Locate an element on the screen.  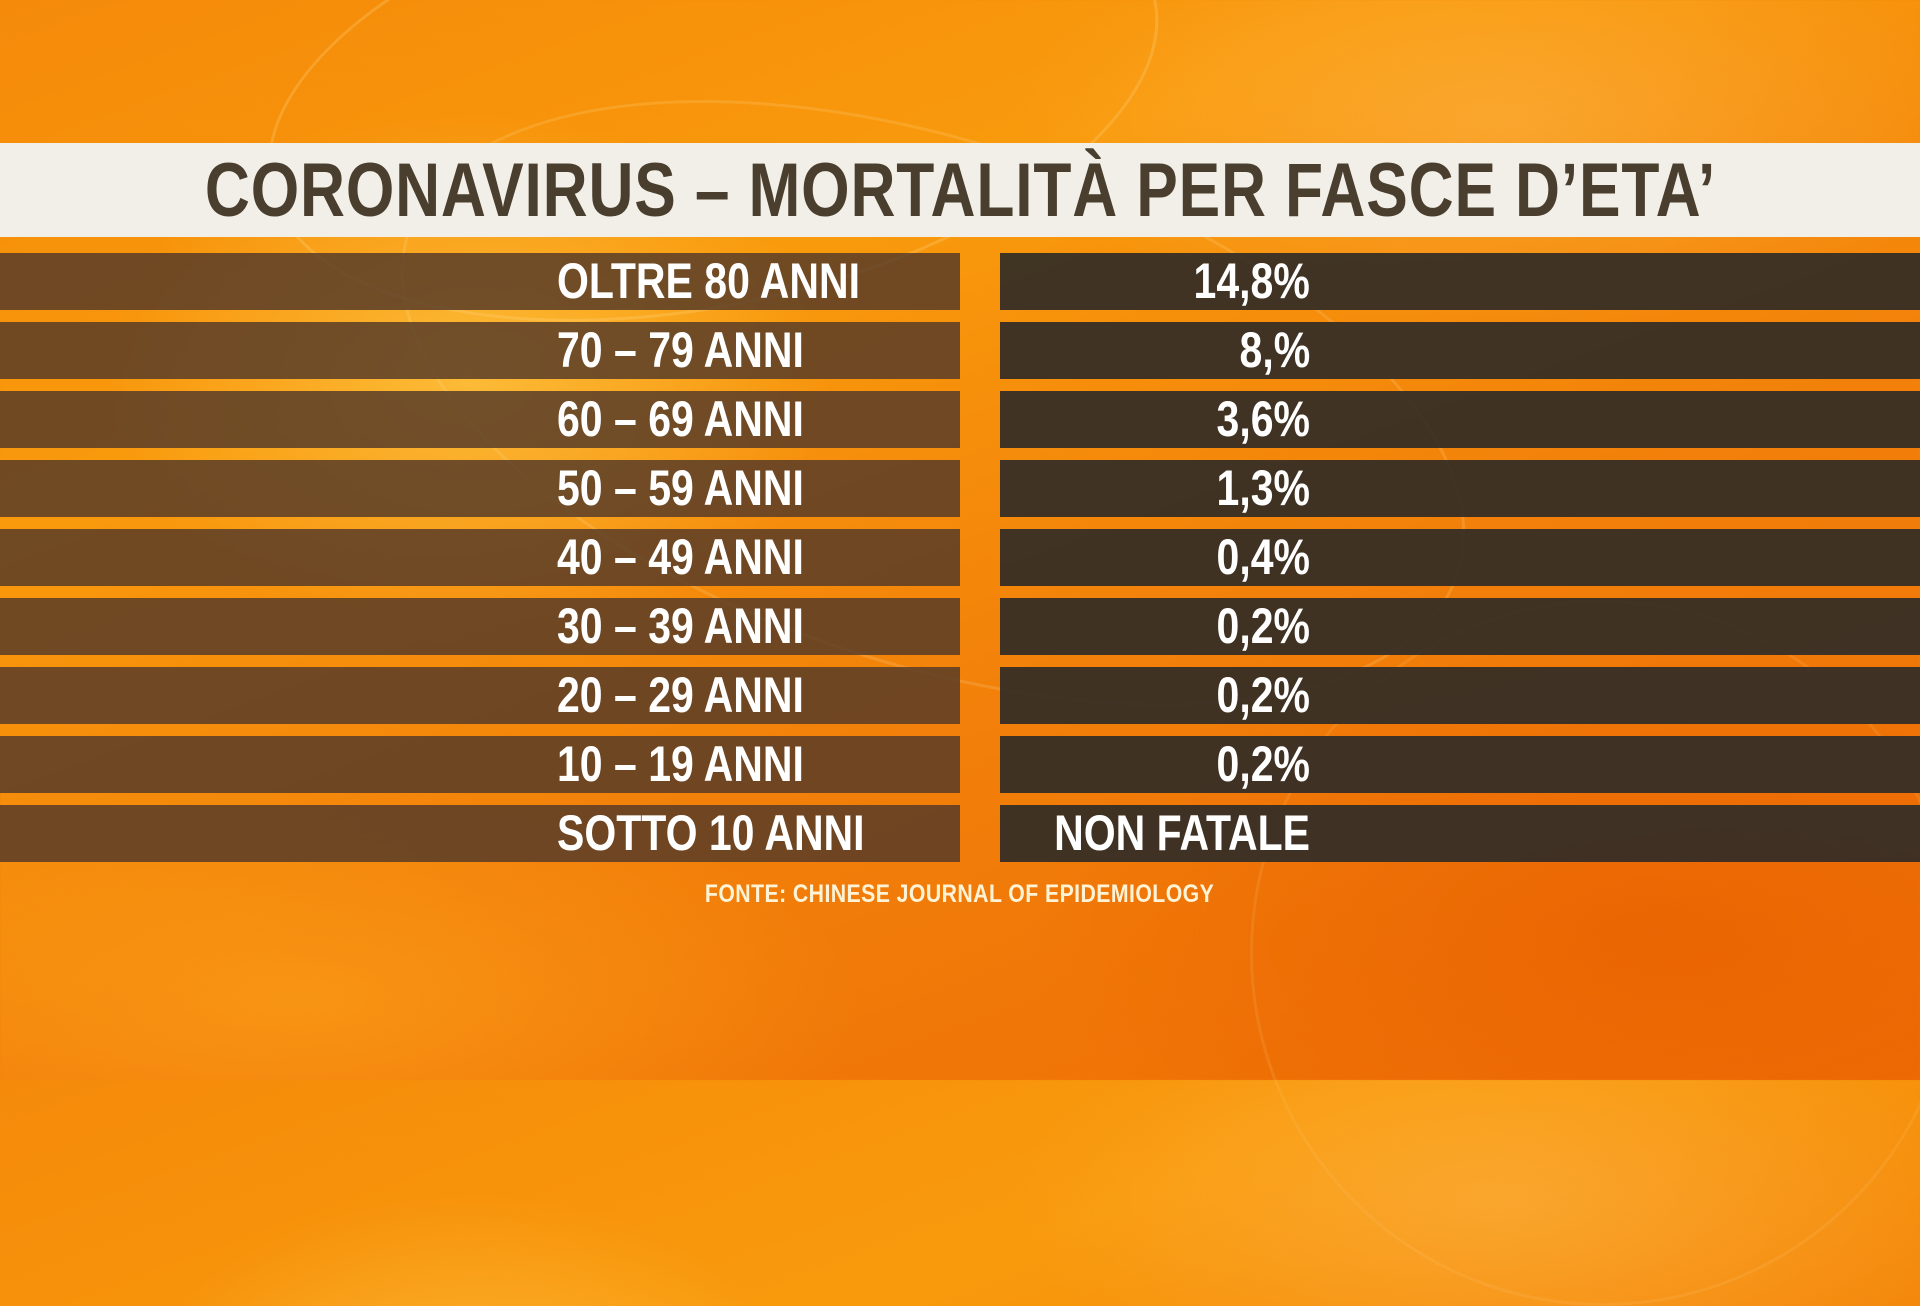
mortality-rate-cell: 14,8% is located at coordinates (1460, 281).